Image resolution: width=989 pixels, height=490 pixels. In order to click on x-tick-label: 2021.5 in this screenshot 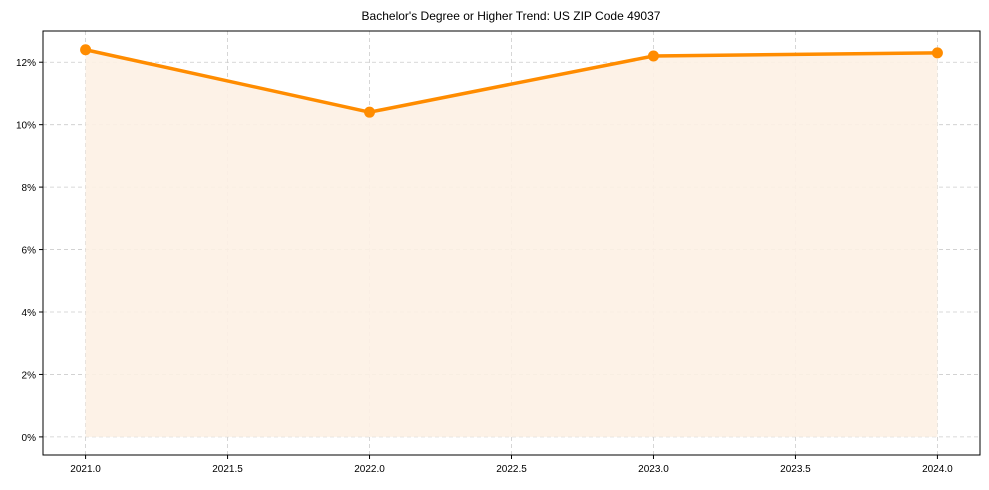, I will do `click(227, 469)`.